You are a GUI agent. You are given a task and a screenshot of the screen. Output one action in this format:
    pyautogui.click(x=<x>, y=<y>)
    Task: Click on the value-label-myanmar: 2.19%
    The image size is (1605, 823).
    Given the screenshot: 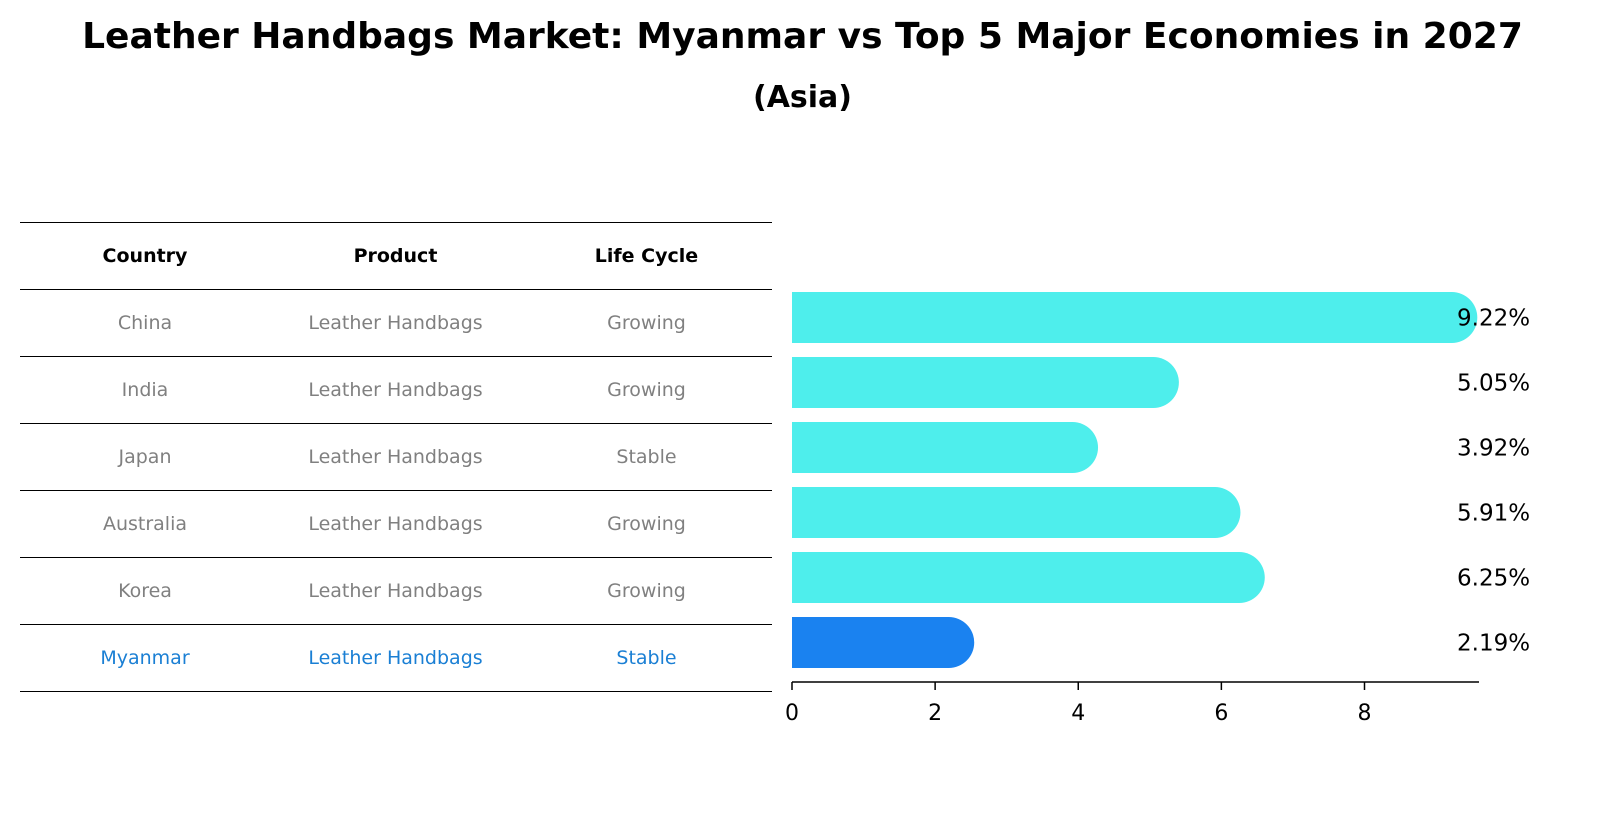 What is the action you would take?
    pyautogui.click(x=1493, y=644)
    